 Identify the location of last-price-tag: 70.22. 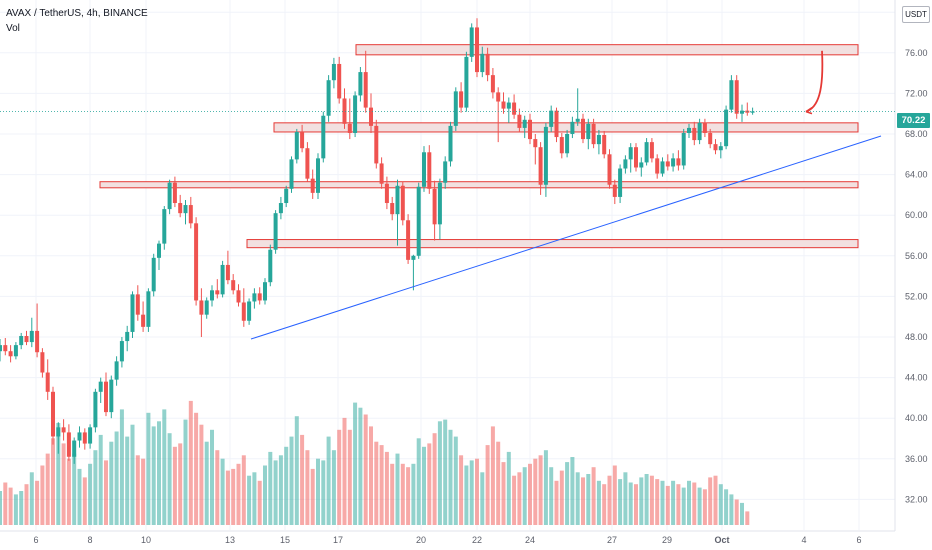
(913, 120).